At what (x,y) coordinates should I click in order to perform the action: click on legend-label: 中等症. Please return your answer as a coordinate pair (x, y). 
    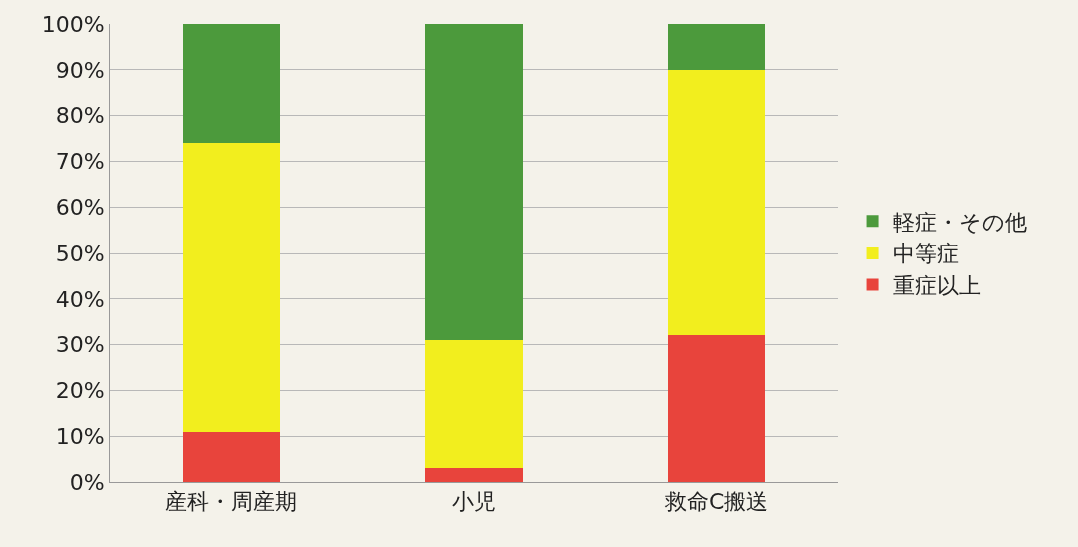
    Looking at the image, I should click on (925, 254).